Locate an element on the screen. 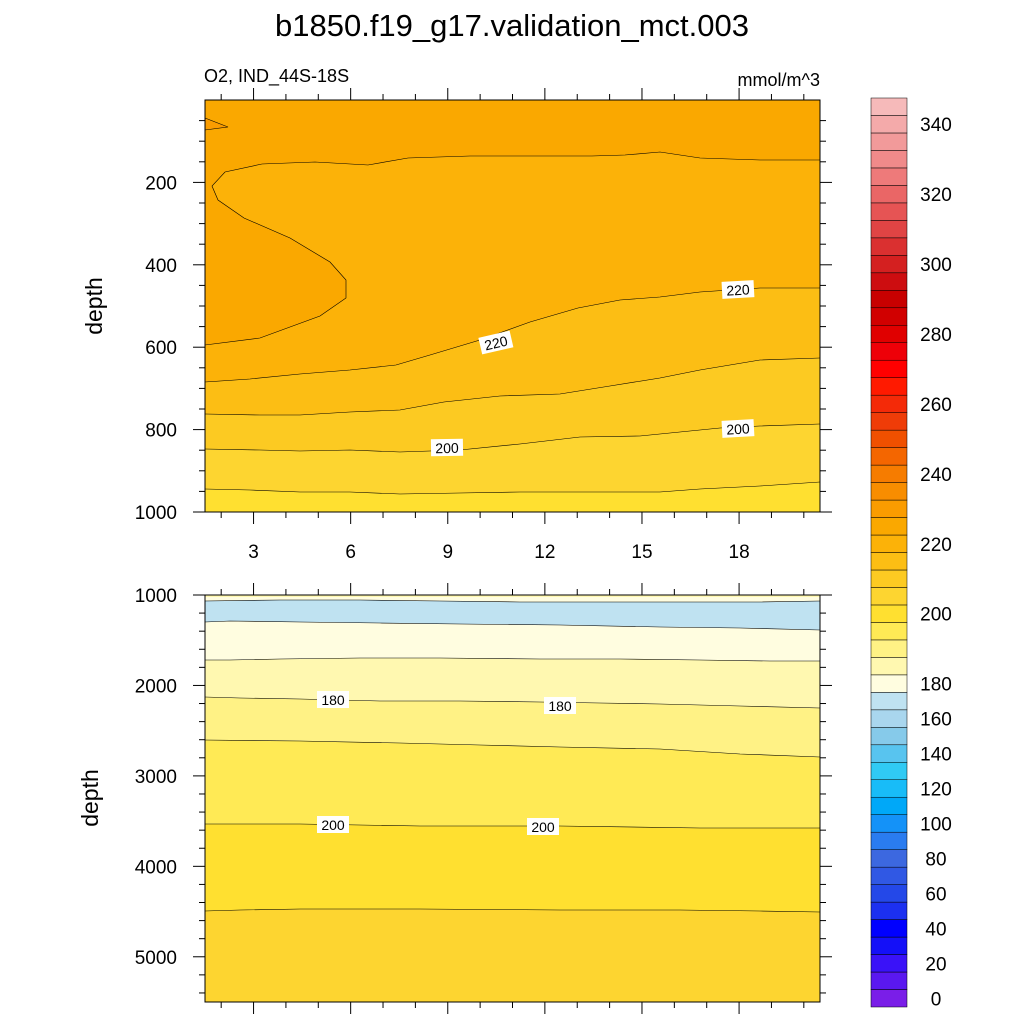  colorbar-tick-label: 140 is located at coordinates (936, 755).